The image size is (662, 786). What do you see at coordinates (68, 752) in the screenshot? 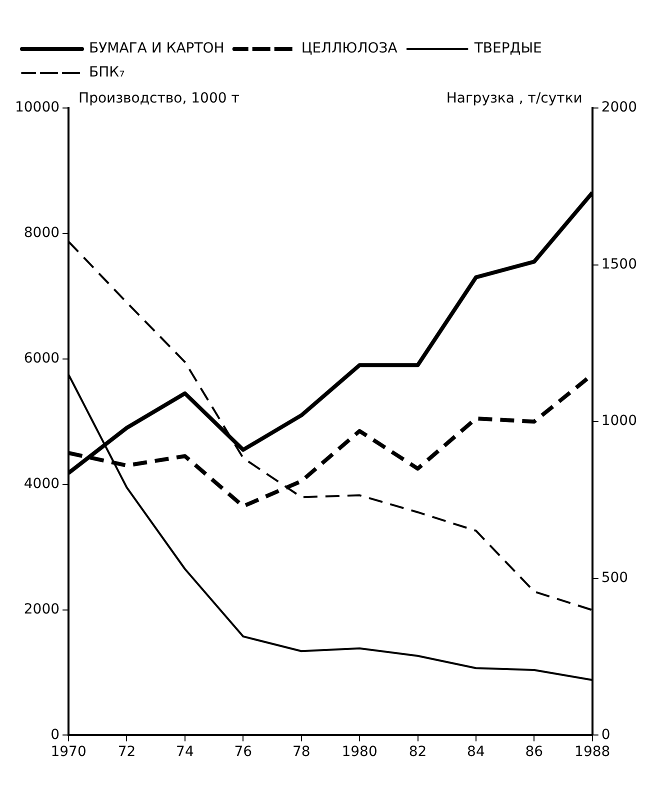
I see `x-tick-label: 1970` at bounding box center [68, 752].